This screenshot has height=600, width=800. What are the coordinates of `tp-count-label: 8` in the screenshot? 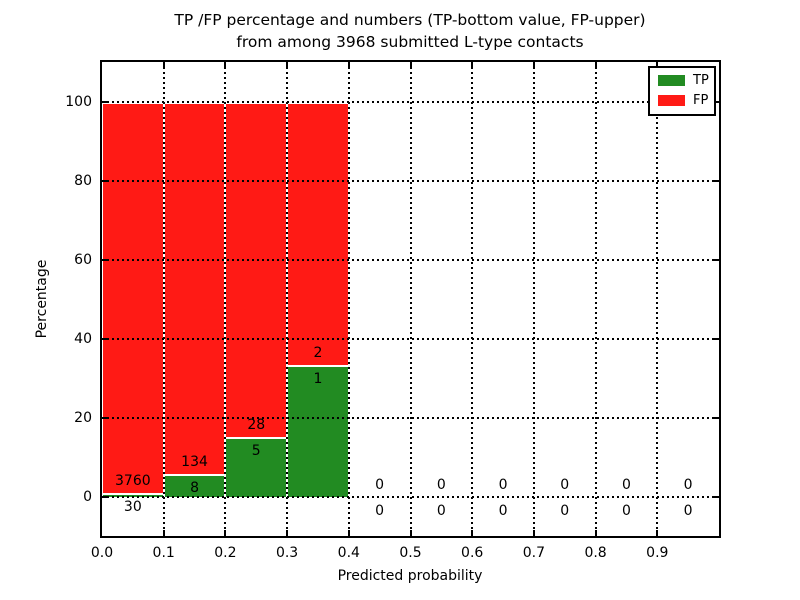 It's located at (195, 488).